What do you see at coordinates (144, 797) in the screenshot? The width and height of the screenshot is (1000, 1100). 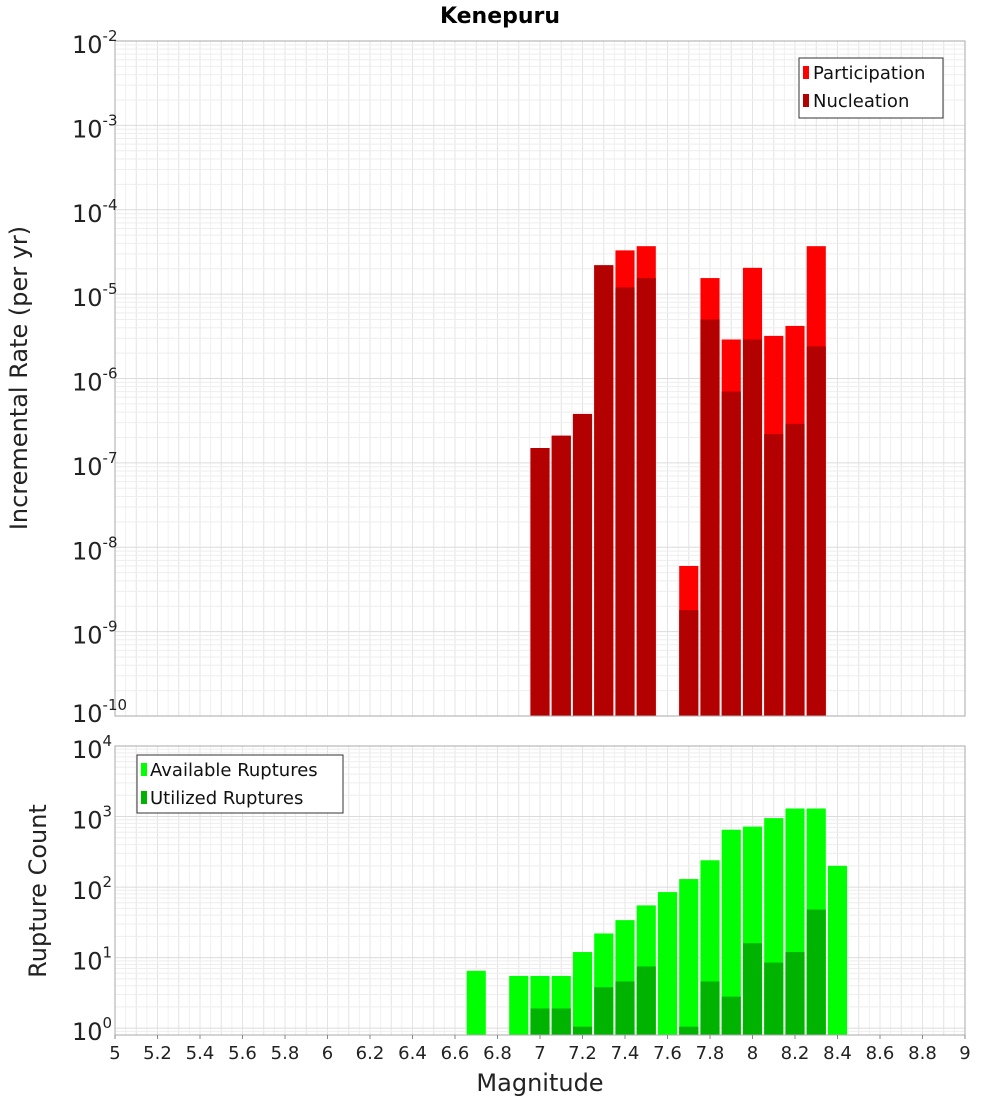 I see `legend-swatch-utilized` at bounding box center [144, 797].